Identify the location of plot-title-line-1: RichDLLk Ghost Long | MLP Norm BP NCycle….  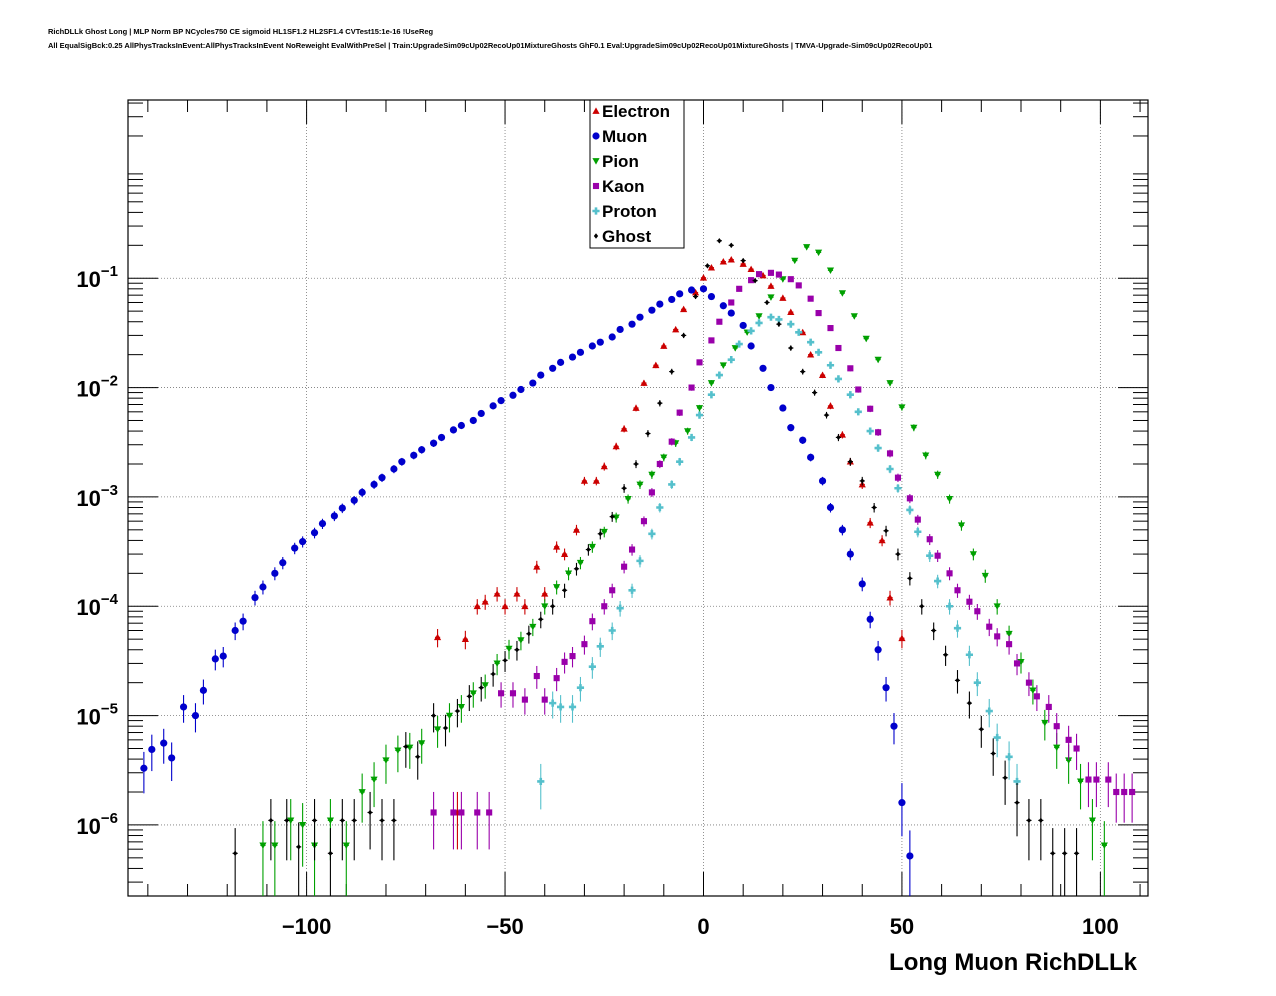
(241, 31).